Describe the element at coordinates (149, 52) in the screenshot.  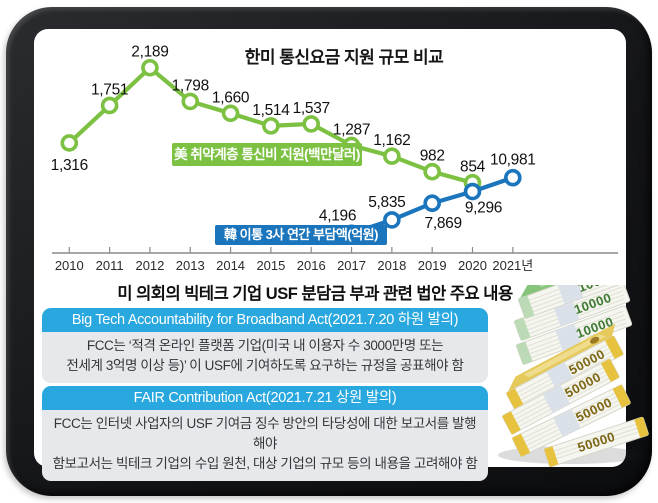
I see `data-point-value-label: 2,189` at that location.